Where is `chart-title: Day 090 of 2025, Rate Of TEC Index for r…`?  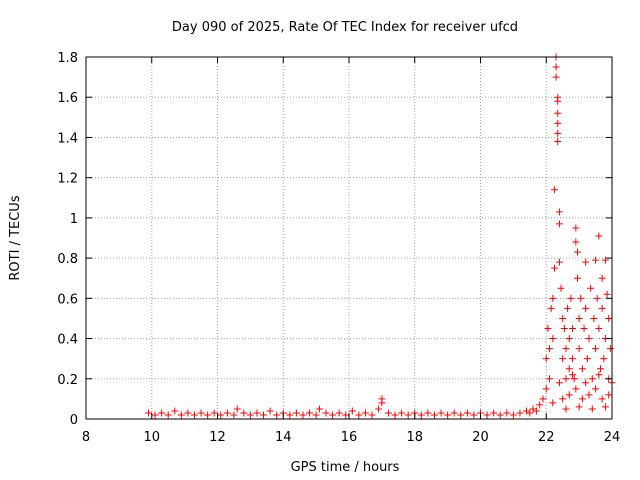 chart-title: Day 090 of 2025, Rate Of TEC Index for r… is located at coordinates (345, 27).